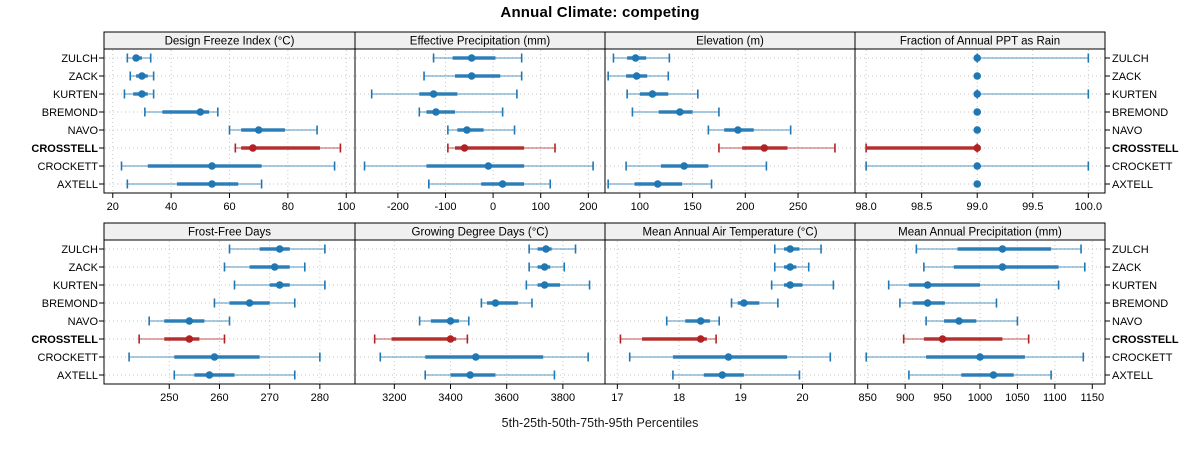 This screenshot has width=1200, height=450. What do you see at coordinates (980, 42) in the screenshot?
I see `panel-title: Fraction of Annual PPT as Rain` at bounding box center [980, 42].